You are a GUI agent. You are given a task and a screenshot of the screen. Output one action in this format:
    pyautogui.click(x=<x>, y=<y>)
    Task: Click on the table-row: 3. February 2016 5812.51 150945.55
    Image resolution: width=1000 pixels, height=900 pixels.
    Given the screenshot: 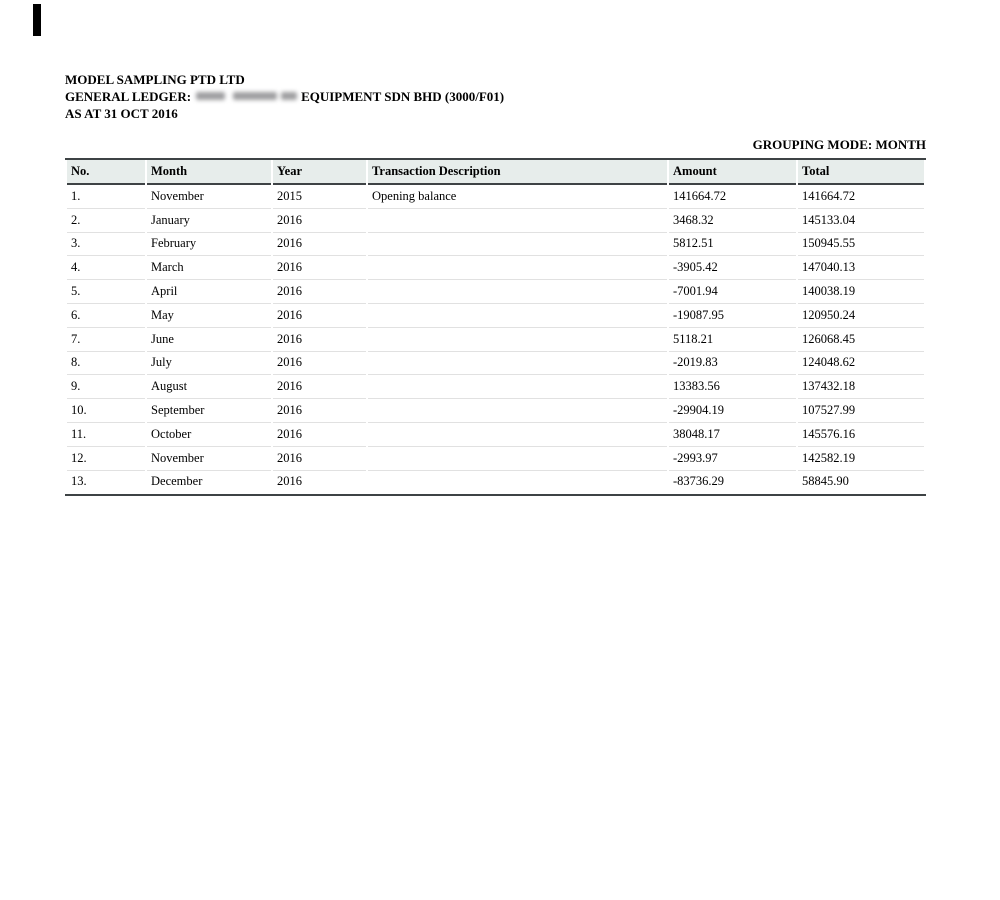 What is the action you would take?
    pyautogui.click(x=495, y=245)
    